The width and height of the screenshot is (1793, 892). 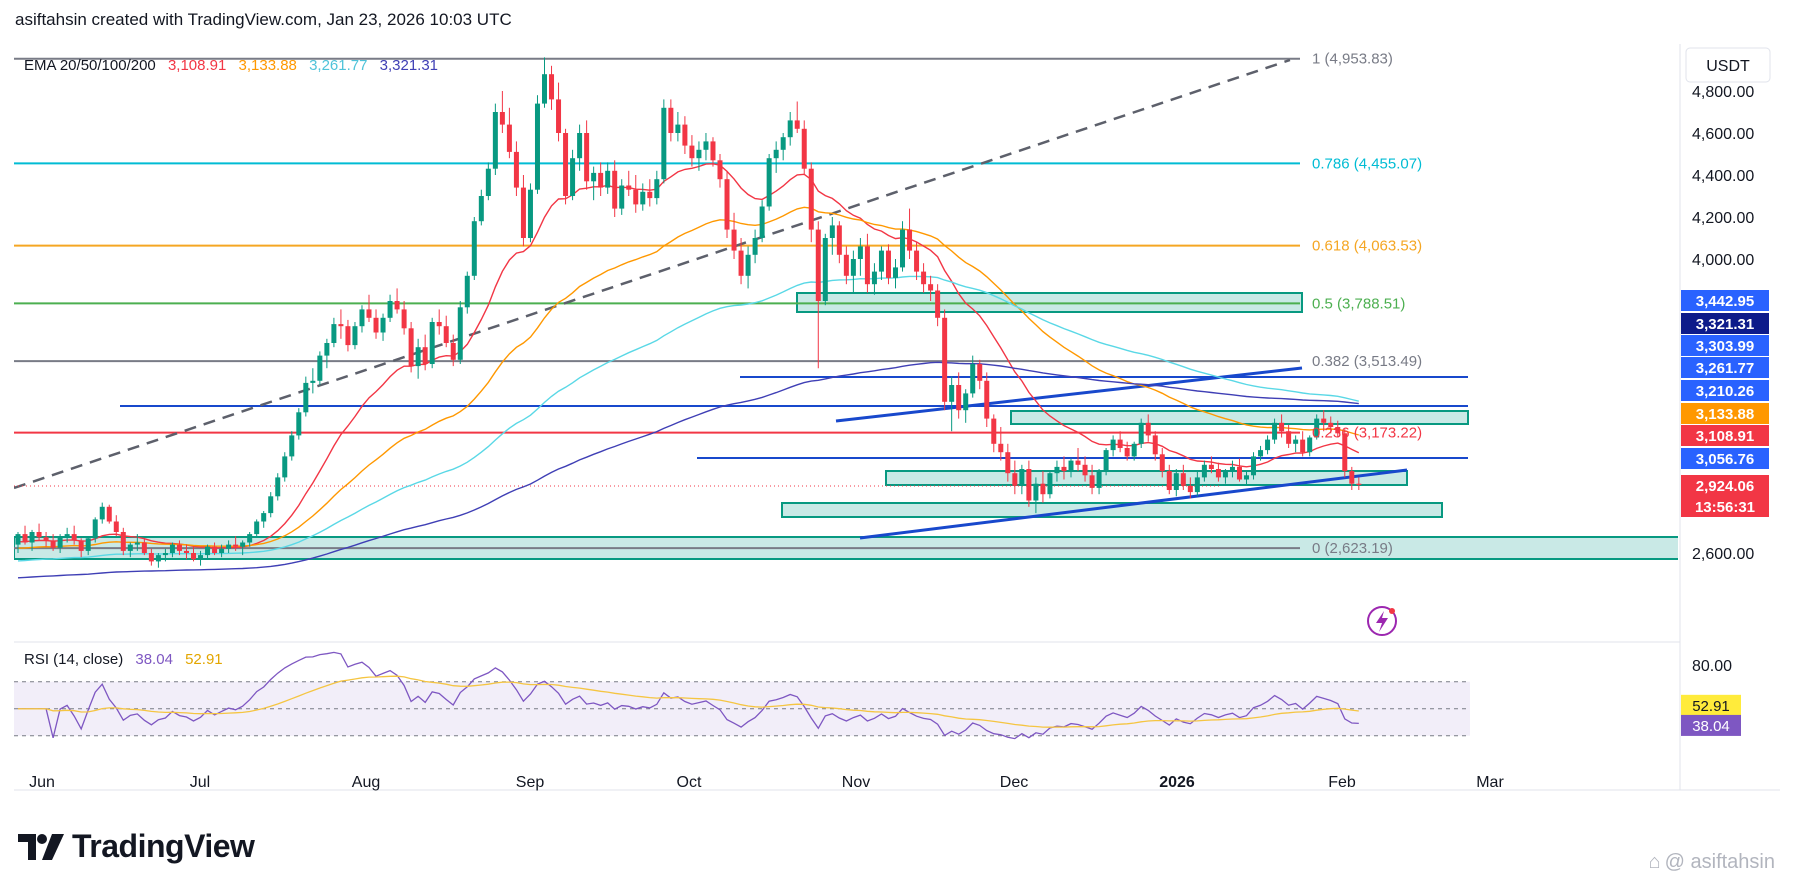 I want to click on fib-label-0.236: 0.236 (3,173.22), so click(x=1367, y=433).